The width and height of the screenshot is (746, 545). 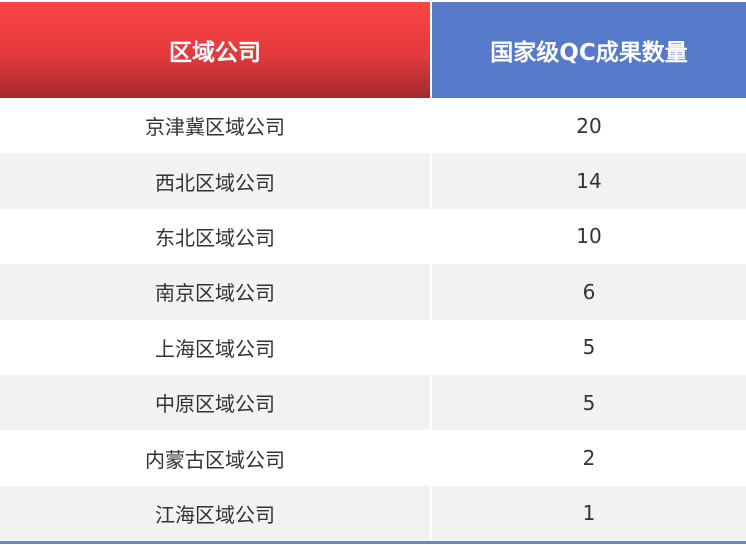 I want to click on region-cell: 中原区域公司, so click(x=215, y=402).